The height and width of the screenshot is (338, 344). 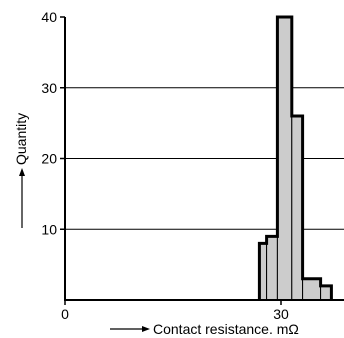 What do you see at coordinates (49, 229) in the screenshot?
I see `y-tick-label-10: 10` at bounding box center [49, 229].